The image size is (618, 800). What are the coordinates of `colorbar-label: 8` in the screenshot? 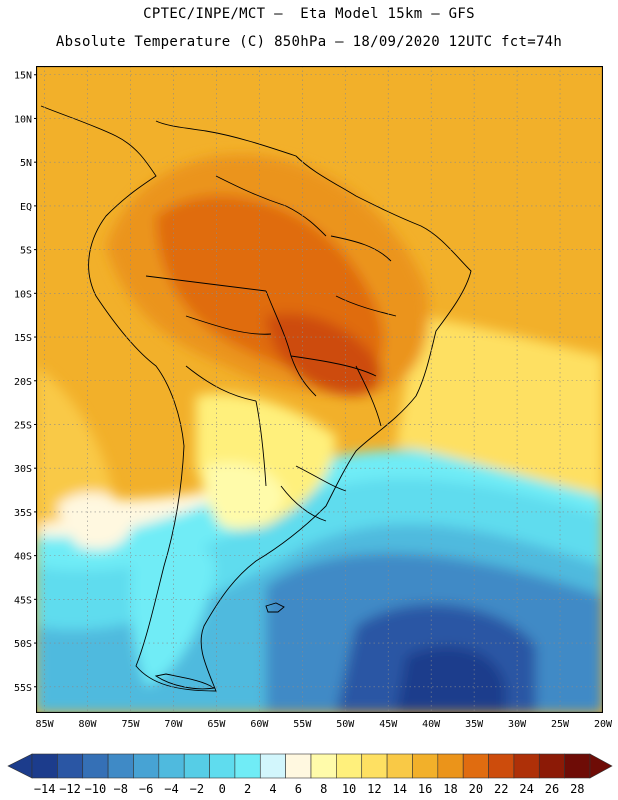 It's located at (323, 789).